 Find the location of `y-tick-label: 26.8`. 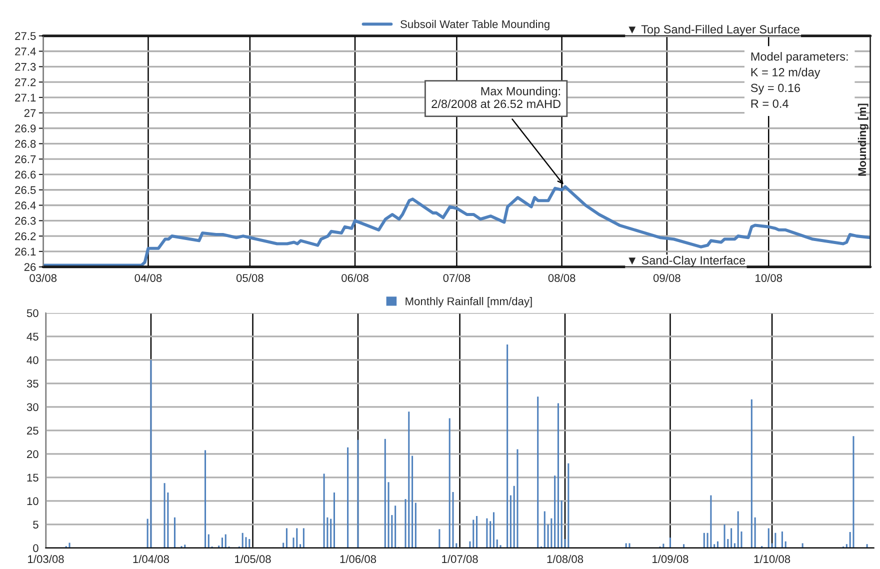

y-tick-label: 26.8 is located at coordinates (25, 144).